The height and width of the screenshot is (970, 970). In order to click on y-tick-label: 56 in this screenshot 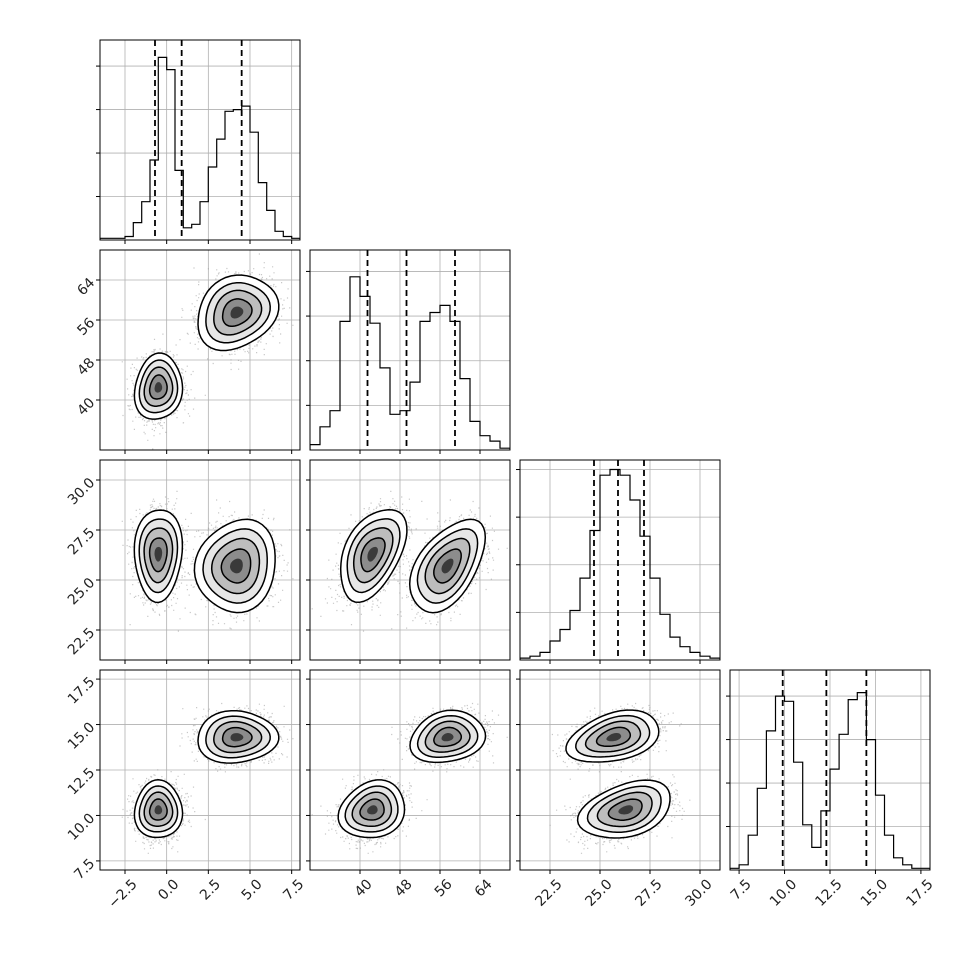, I will do `click(86, 327)`.